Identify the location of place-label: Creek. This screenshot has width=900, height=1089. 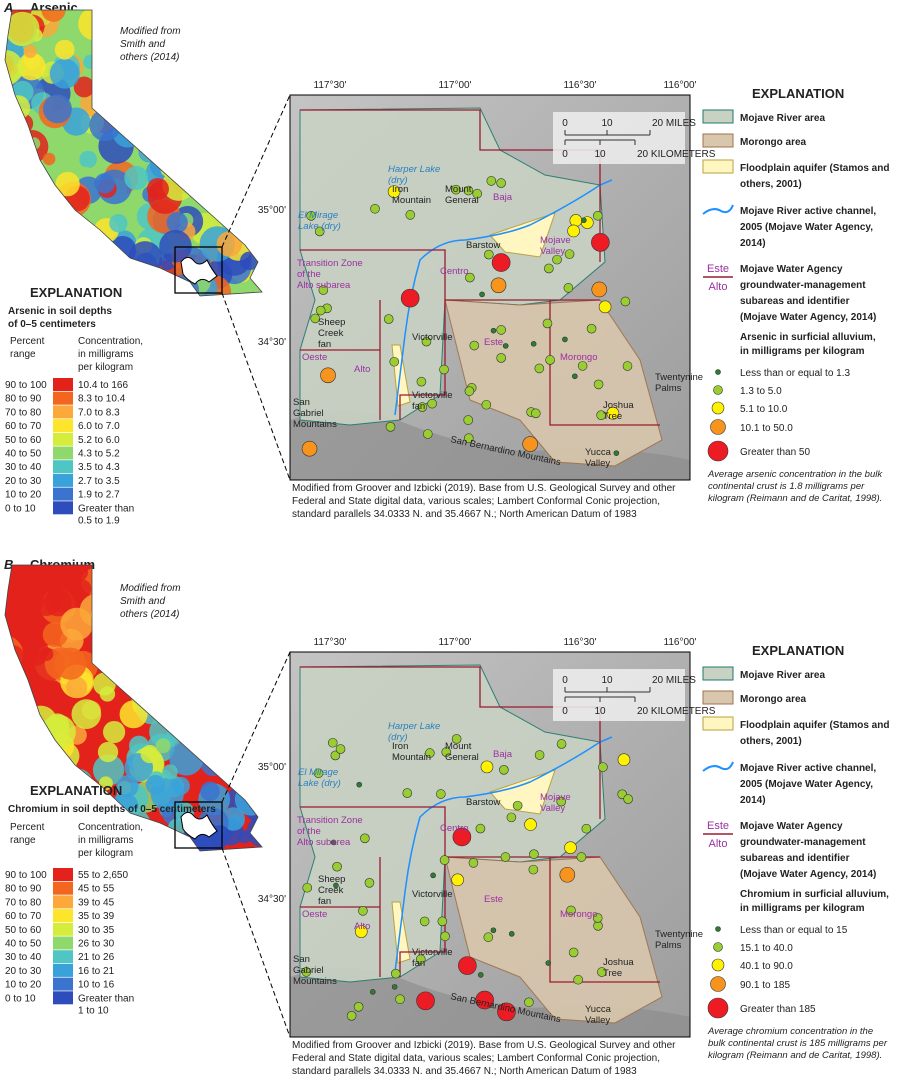
(331, 333).